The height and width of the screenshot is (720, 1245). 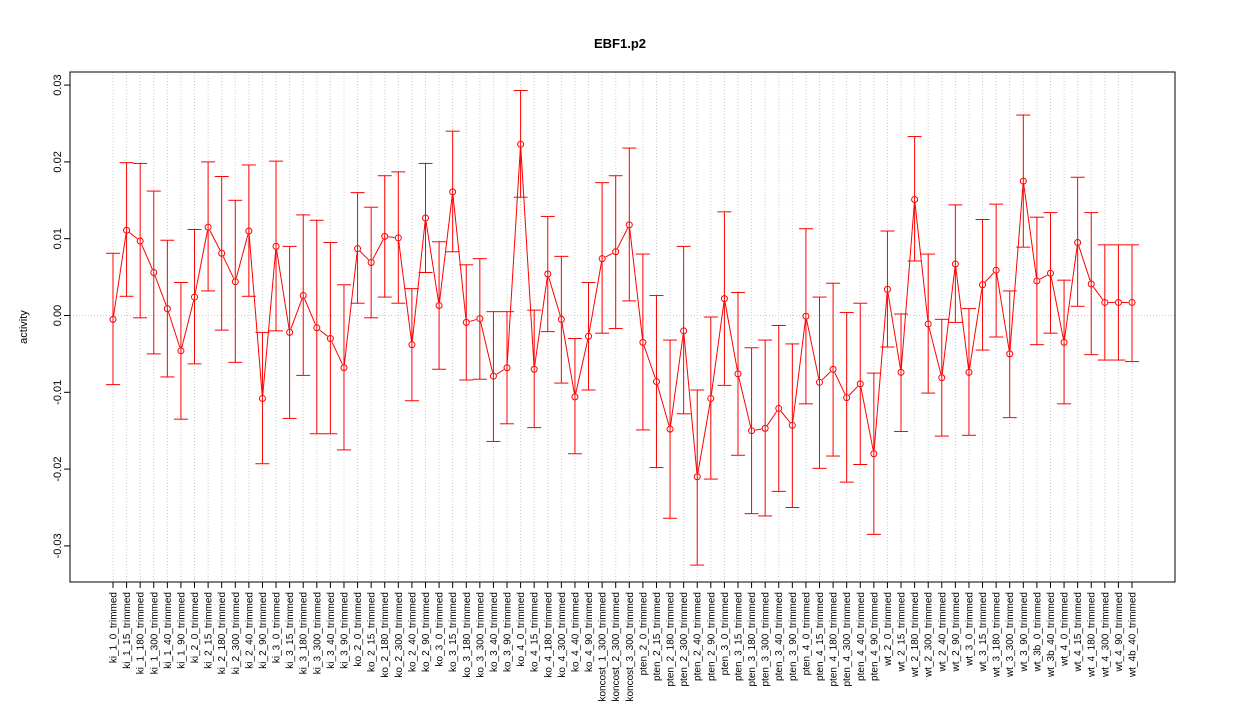 What do you see at coordinates (141, 633) in the screenshot?
I see `x-tick-label: ki_1_180_trimmed` at bounding box center [141, 633].